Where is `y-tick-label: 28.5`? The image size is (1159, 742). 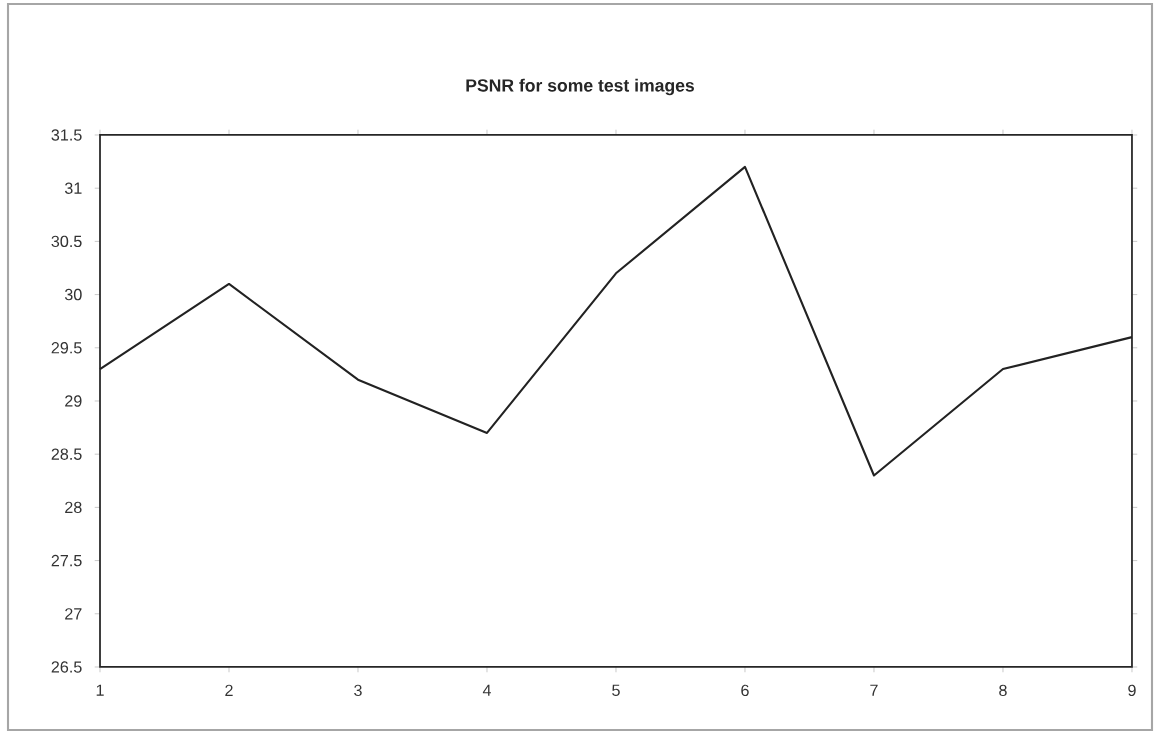 y-tick-label: 28.5 is located at coordinates (66, 454).